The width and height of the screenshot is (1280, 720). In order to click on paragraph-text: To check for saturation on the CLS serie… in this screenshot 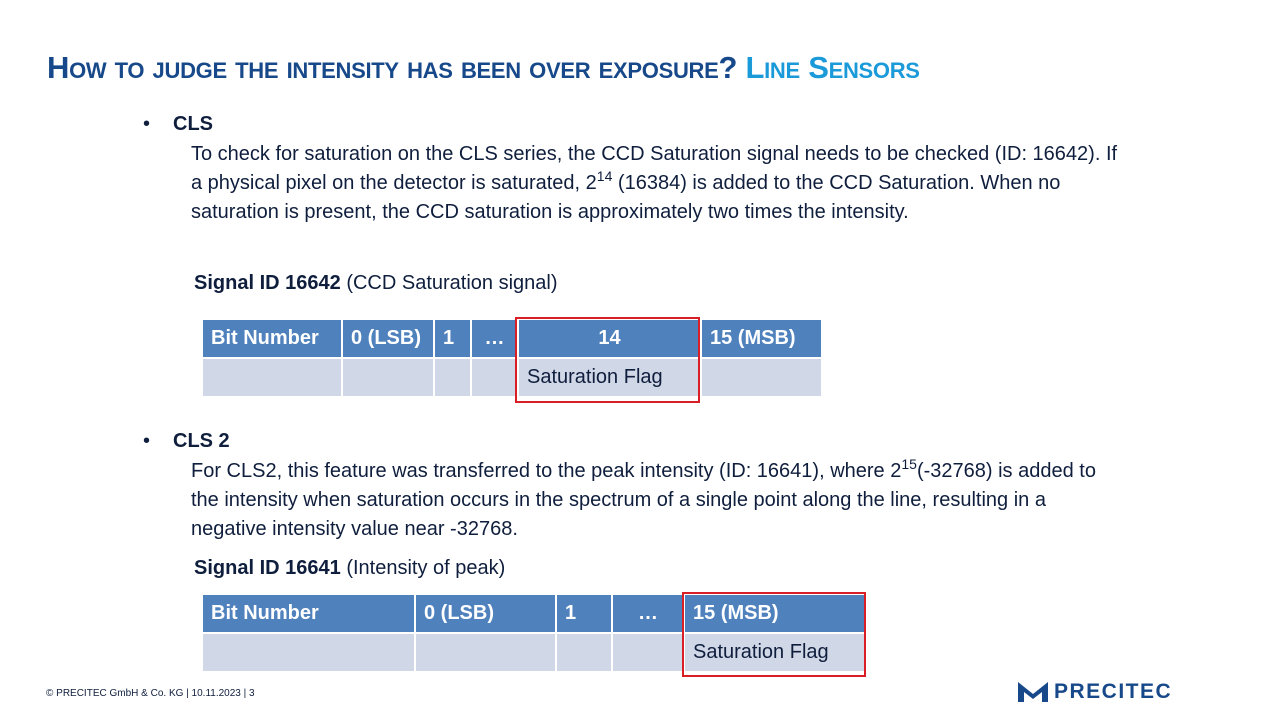, I will do `click(654, 168)`.